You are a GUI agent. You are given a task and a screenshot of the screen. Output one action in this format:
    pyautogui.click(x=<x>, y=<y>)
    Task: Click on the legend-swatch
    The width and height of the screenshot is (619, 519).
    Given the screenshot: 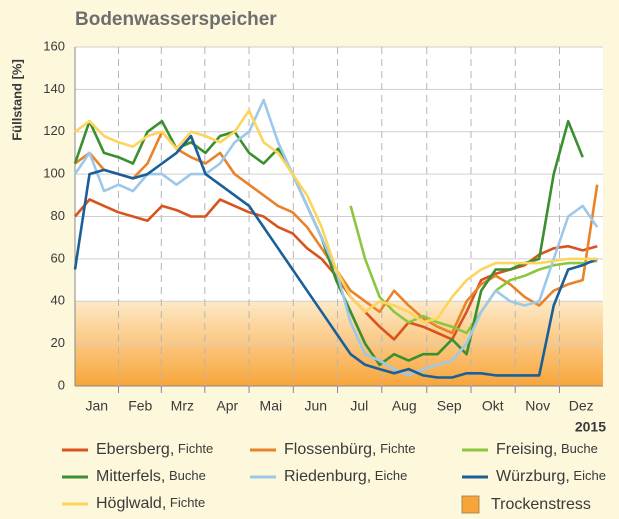 What is the action you would take?
    pyautogui.click(x=470, y=504)
    